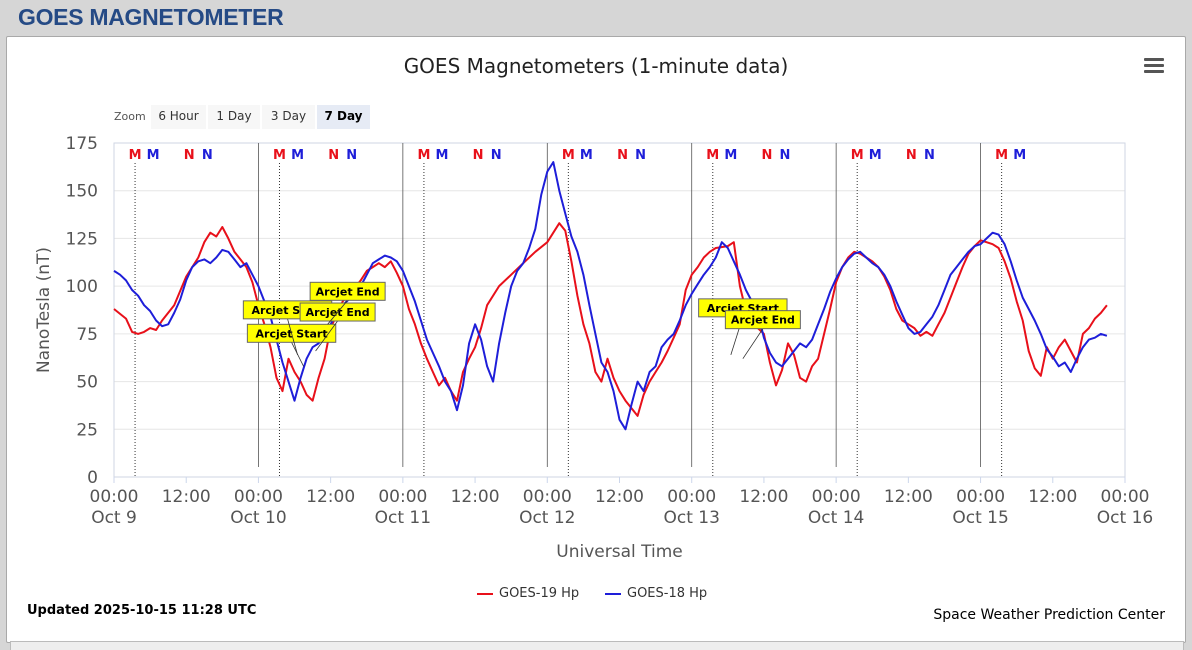  I want to click on legend-item-goes19: GOES-19 Hp, so click(528, 593).